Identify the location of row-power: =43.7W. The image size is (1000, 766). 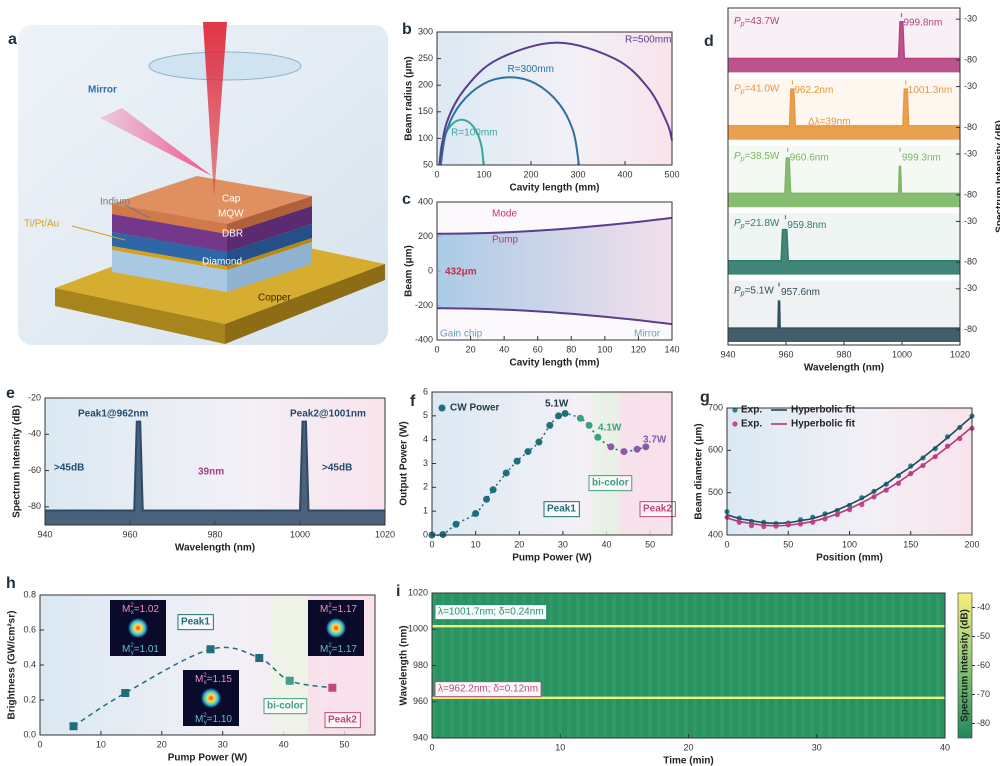
(762, 21).